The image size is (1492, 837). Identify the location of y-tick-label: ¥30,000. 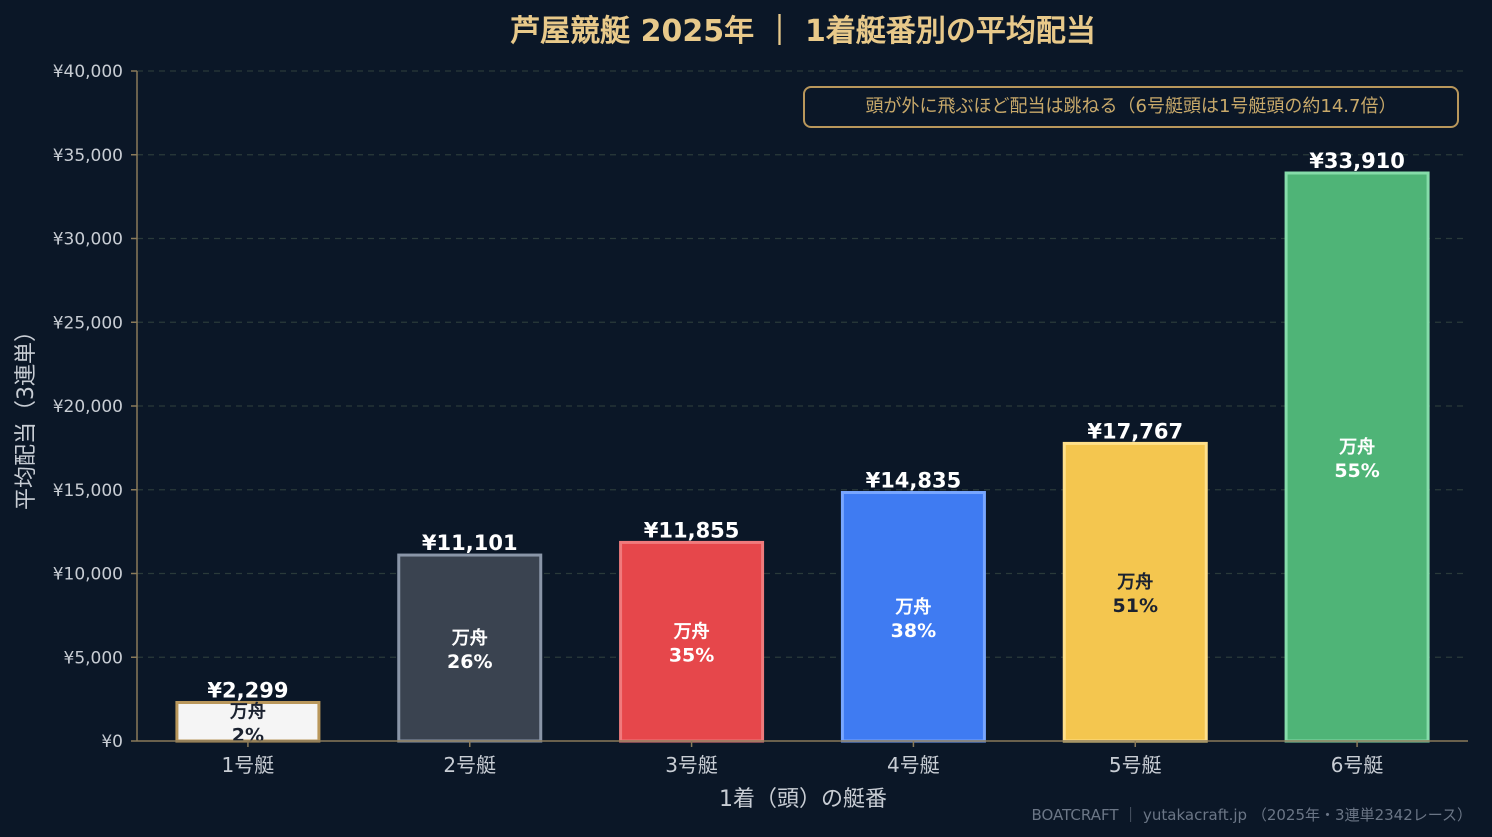
(88, 240).